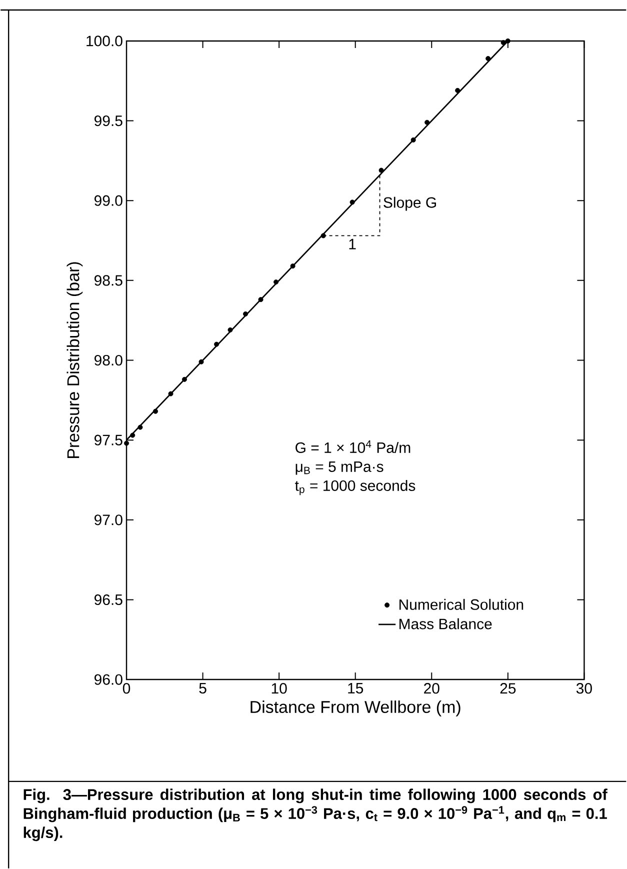  Describe the element at coordinates (355, 488) in the screenshot. I see `annotation: t$_{p}$ = 1000 seconds` at that location.